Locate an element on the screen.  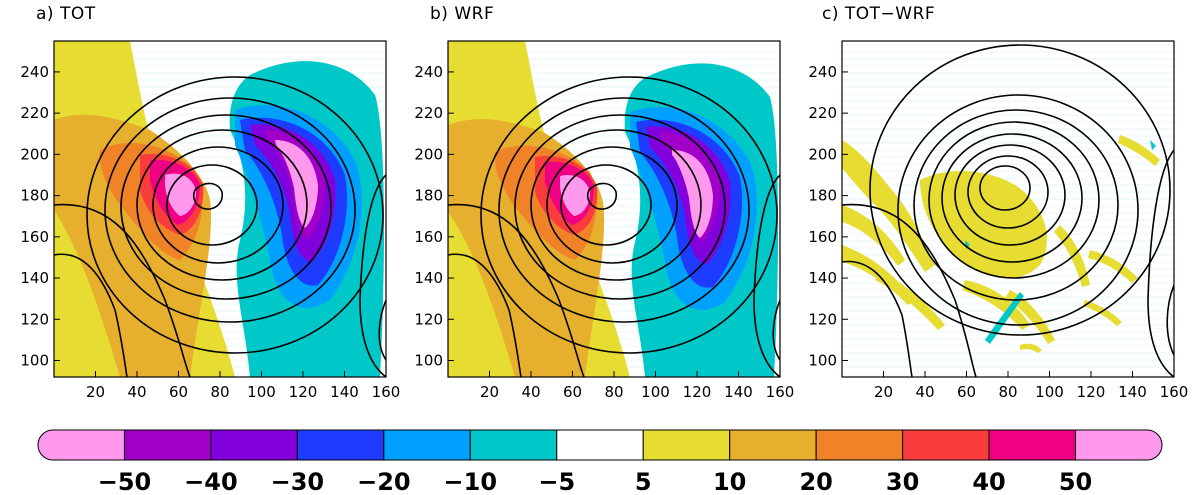
colorbar-label: −30 is located at coordinates (298, 481).